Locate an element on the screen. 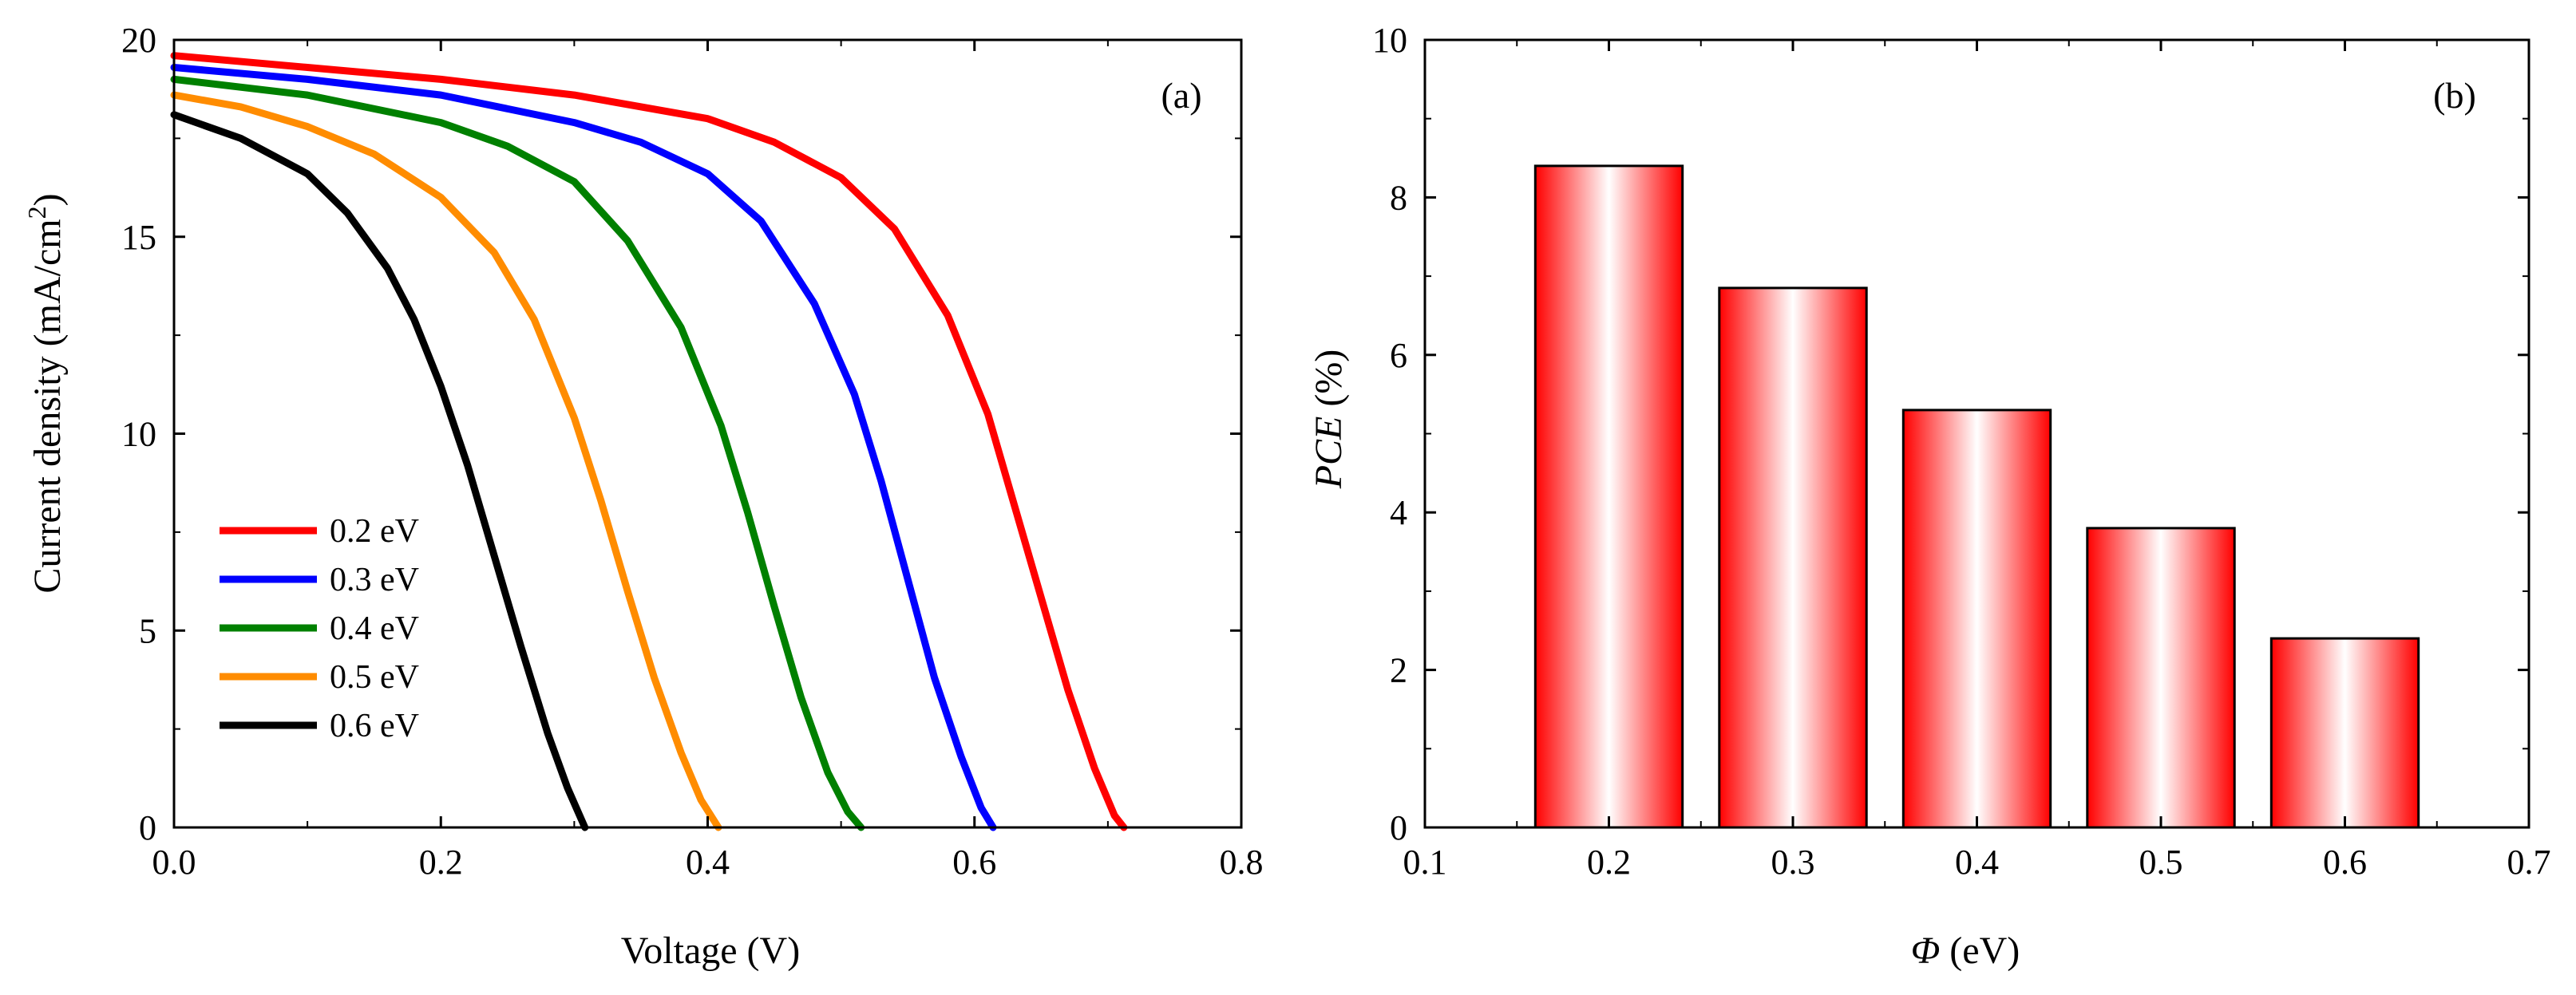 This screenshot has height=995, width=2576. panel-b-y-axis-unit: (%) is located at coordinates (1329, 383).